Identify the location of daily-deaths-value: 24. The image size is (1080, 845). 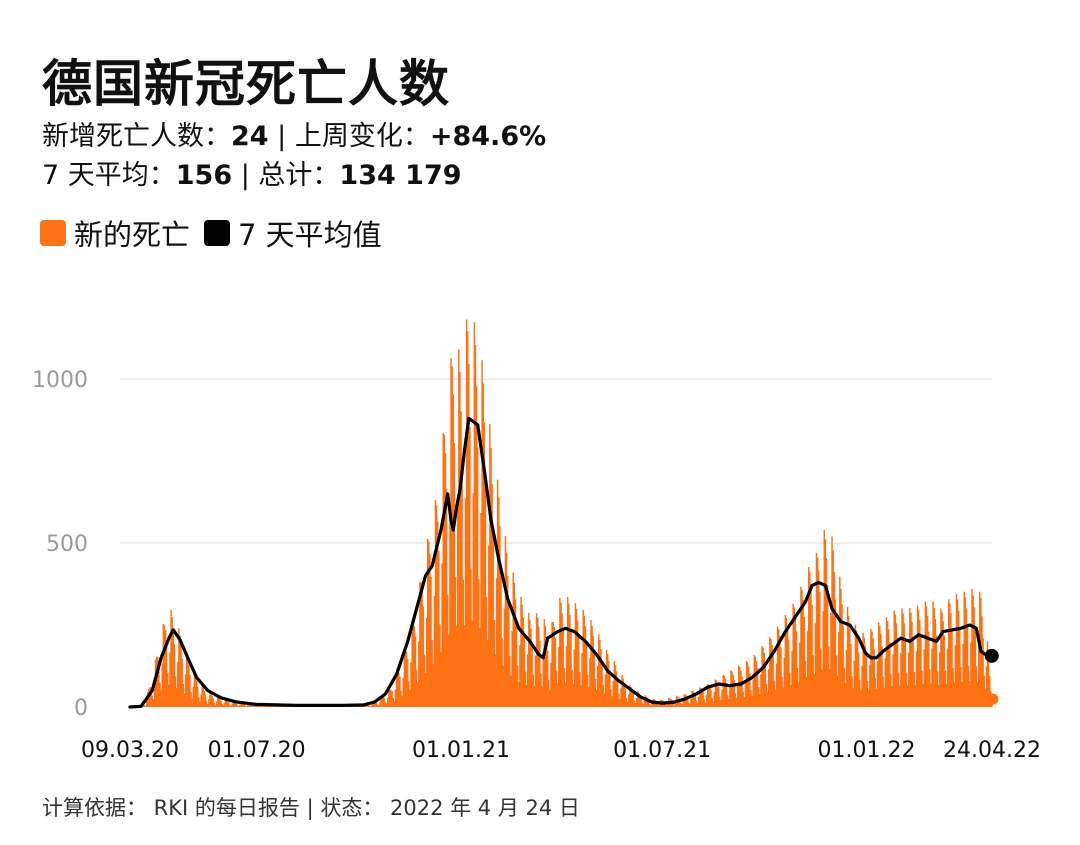
(250, 136).